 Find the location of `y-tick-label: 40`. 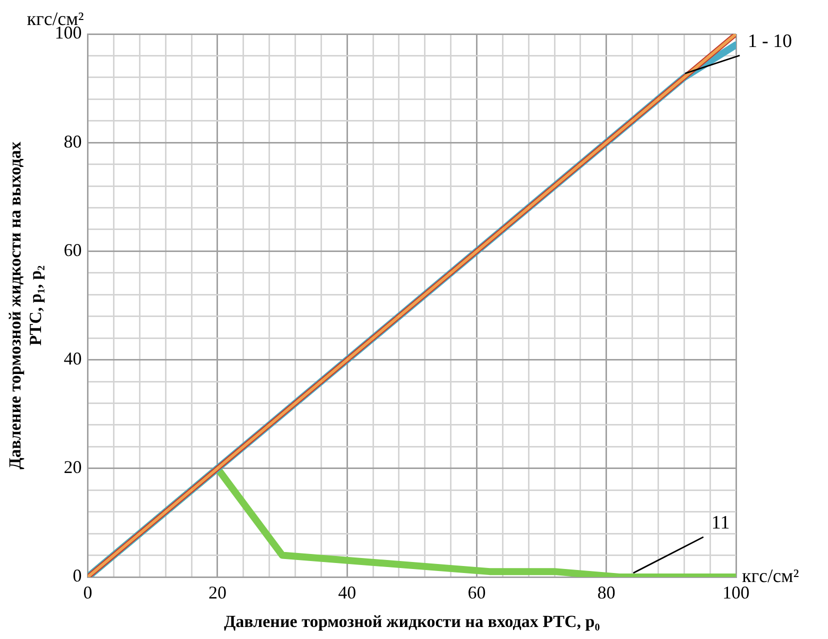

y-tick-label: 40 is located at coordinates (73, 358).